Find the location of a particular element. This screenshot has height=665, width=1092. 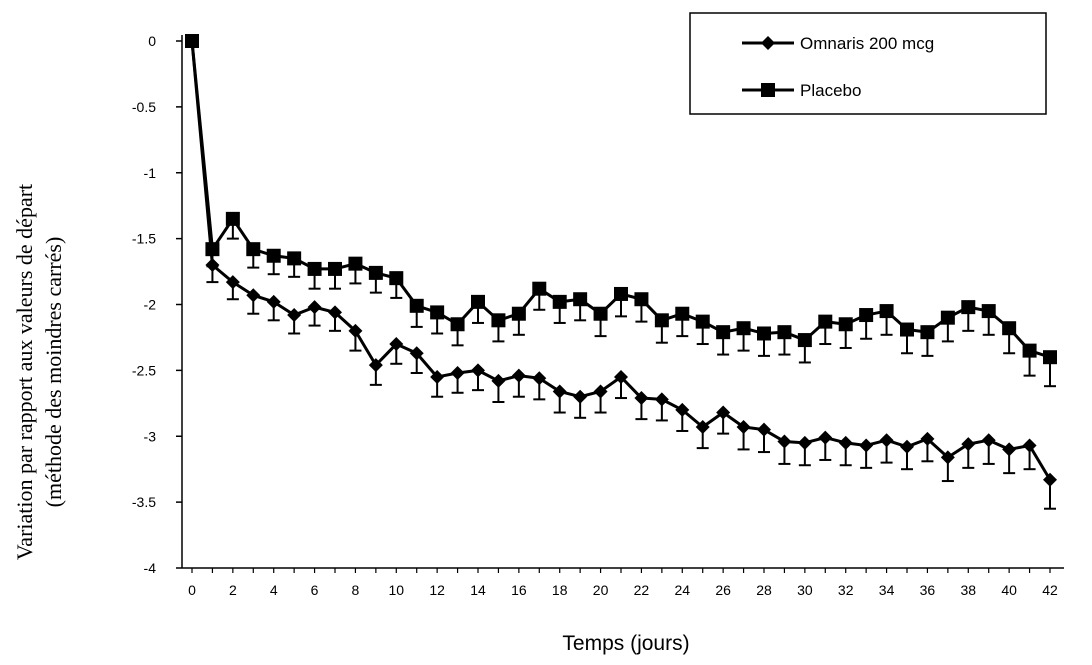

legend-square-icon is located at coordinates (768, 90).